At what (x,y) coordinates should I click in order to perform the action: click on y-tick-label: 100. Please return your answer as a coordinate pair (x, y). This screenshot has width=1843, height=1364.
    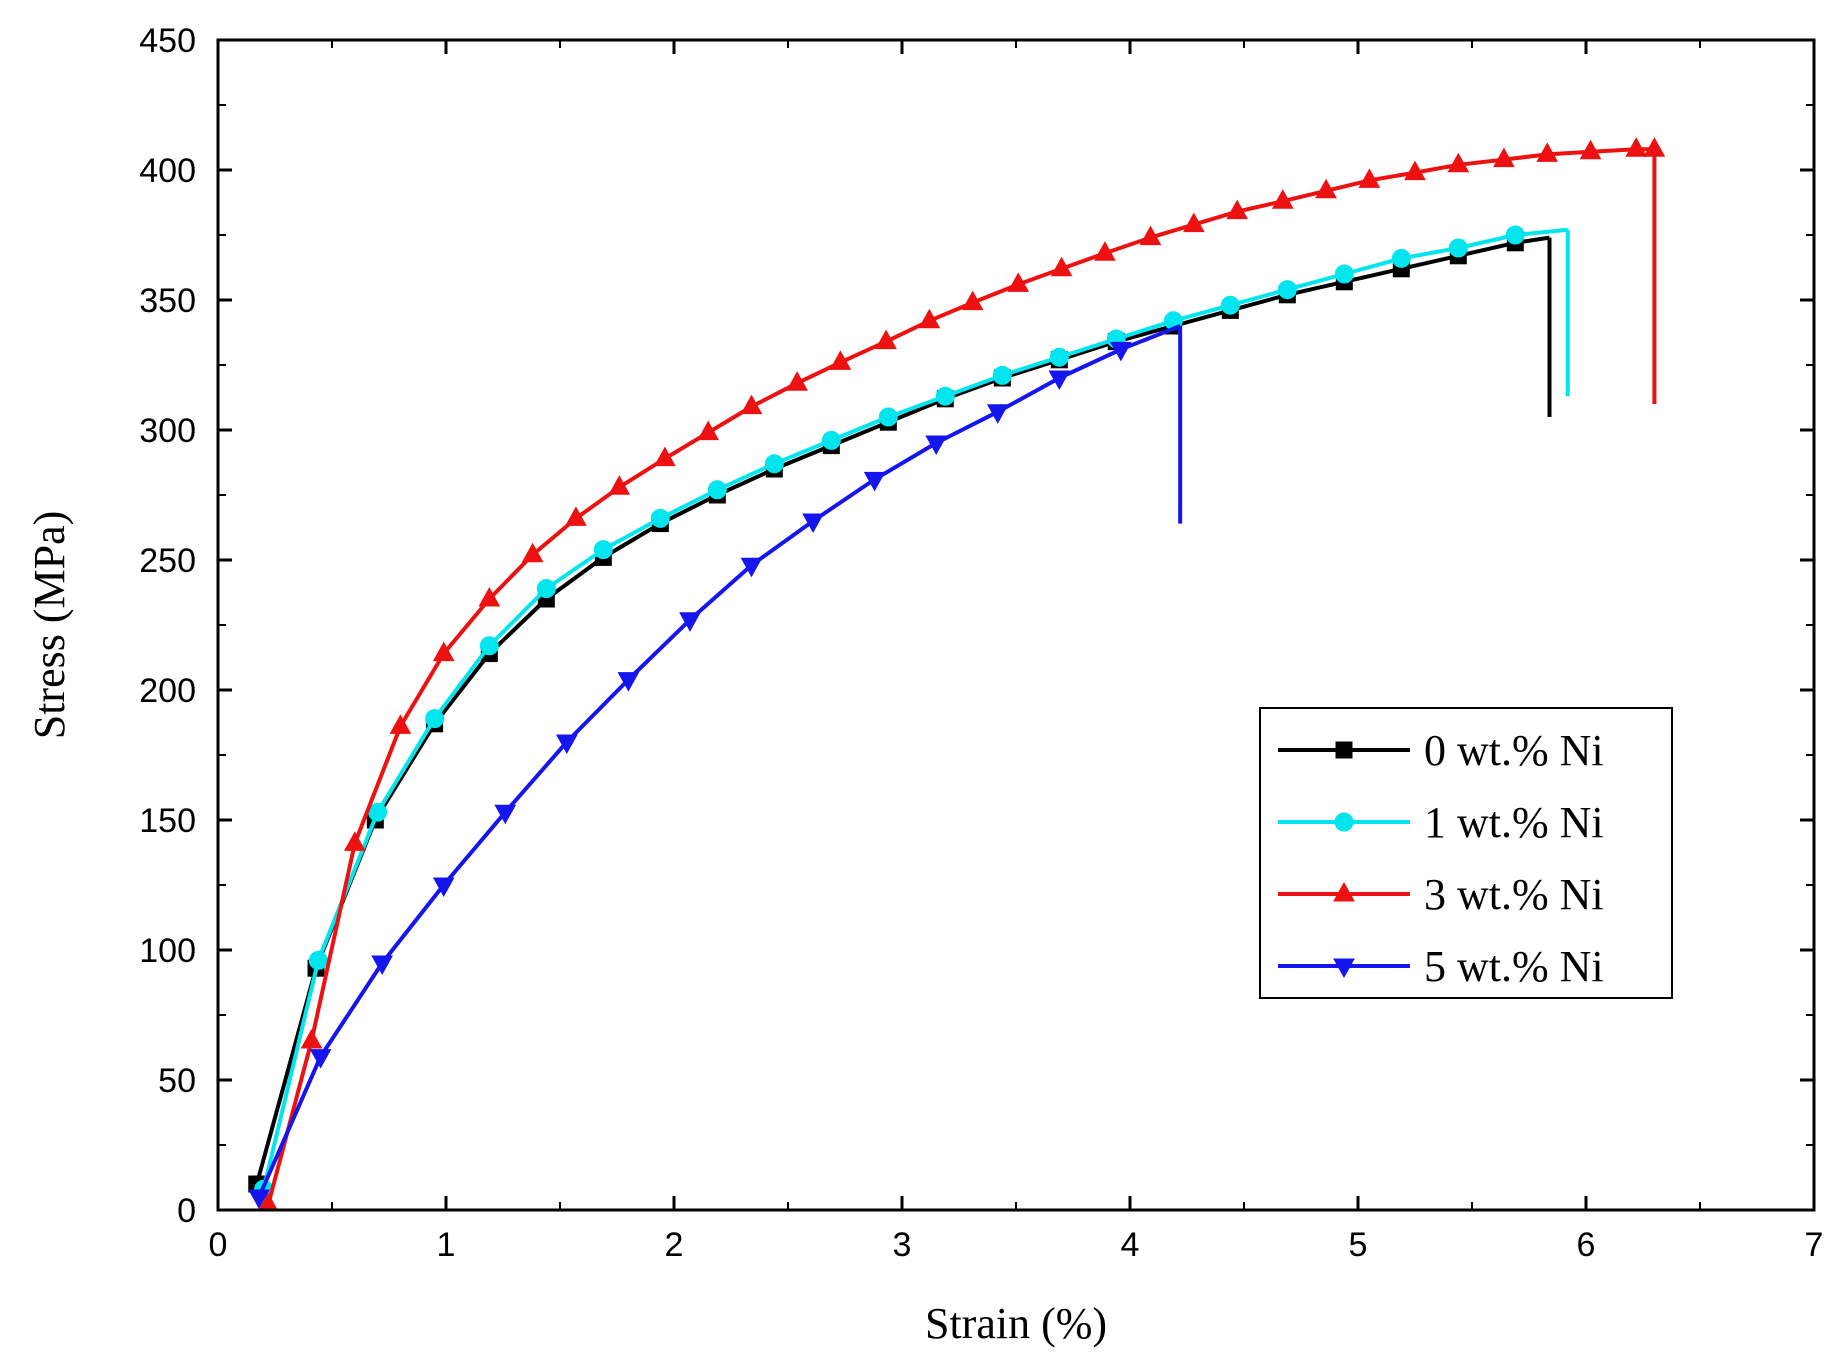
    Looking at the image, I should click on (167, 951).